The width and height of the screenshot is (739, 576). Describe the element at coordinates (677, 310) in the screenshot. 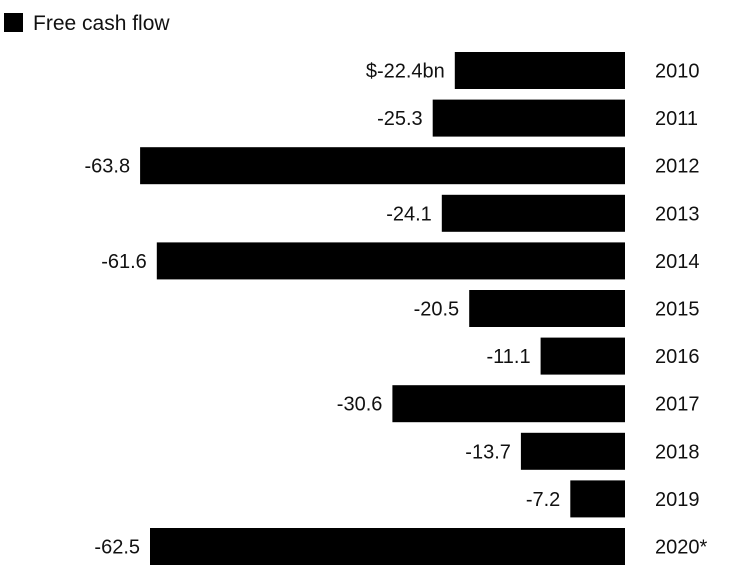

I see `category-label-2015: 2015` at that location.